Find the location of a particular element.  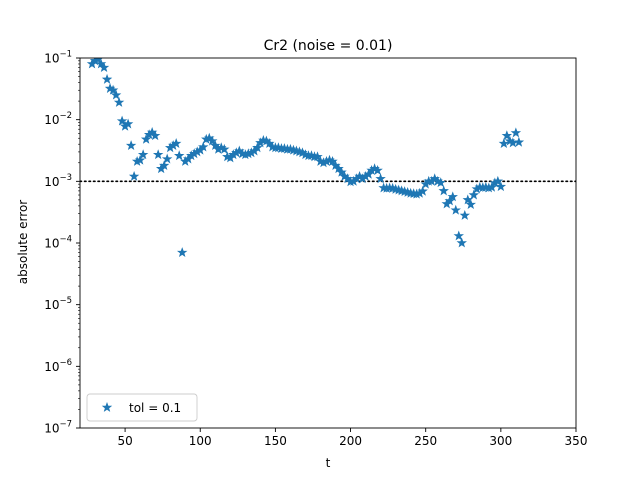

x-tick-label: 150 is located at coordinates (275, 441).